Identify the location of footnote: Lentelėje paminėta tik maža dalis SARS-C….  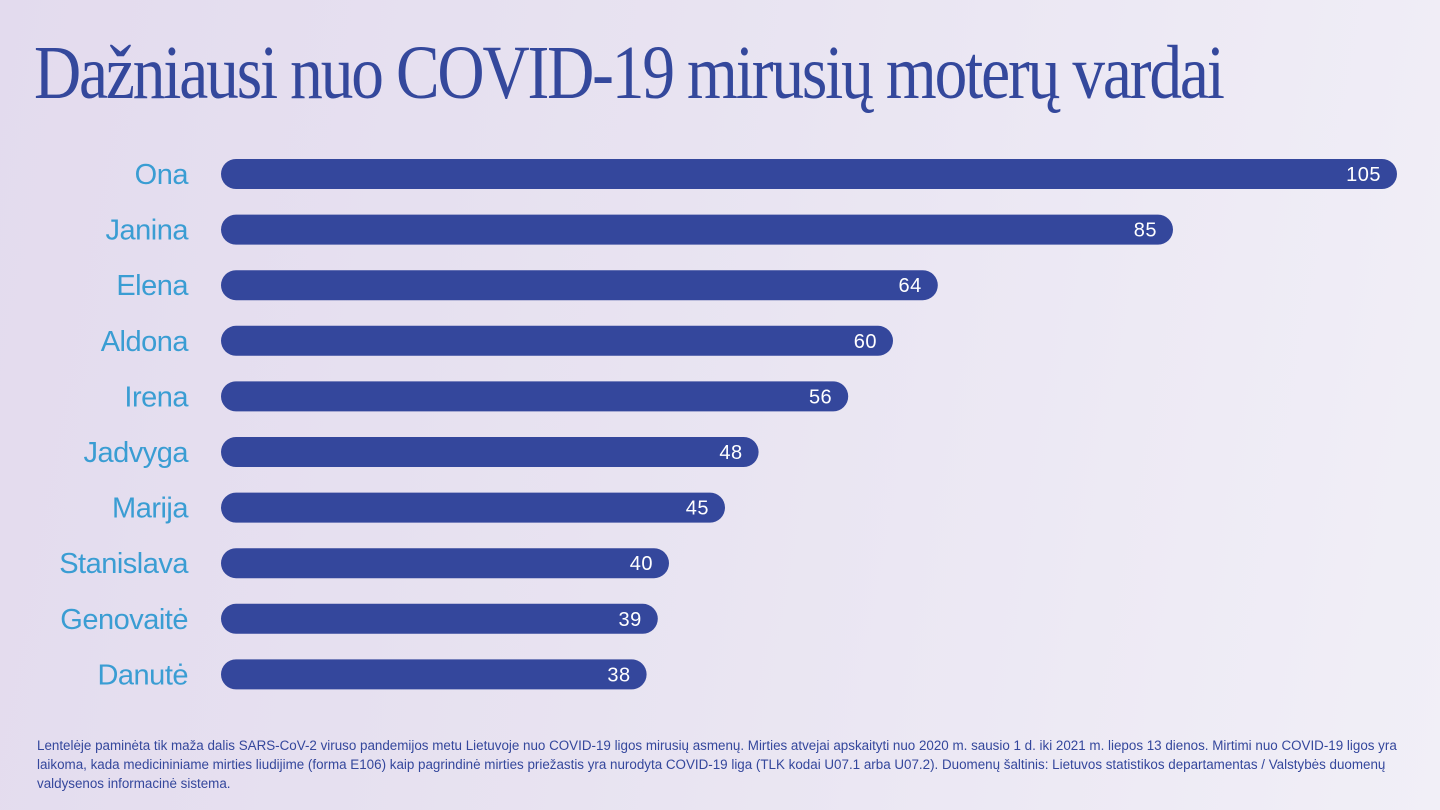
(717, 764).